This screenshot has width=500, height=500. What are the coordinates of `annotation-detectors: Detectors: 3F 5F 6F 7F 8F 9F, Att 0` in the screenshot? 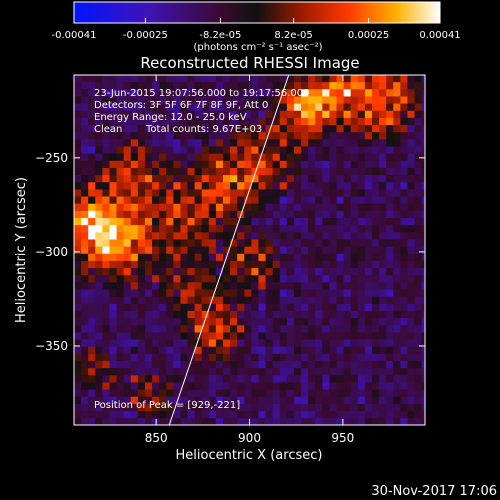 It's located at (181, 105).